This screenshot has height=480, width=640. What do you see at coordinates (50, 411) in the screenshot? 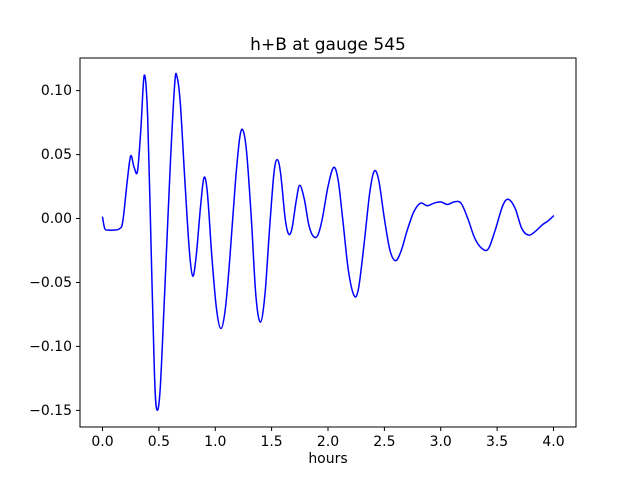
I see `y-tick-label: −0.15` at bounding box center [50, 411].